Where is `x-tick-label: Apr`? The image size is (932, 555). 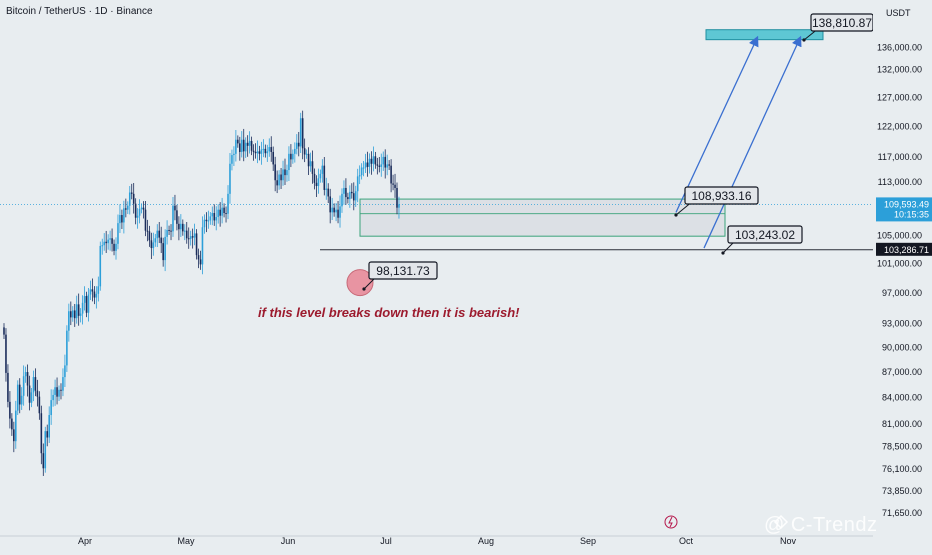
x-tick-label: Apr is located at coordinates (85, 541).